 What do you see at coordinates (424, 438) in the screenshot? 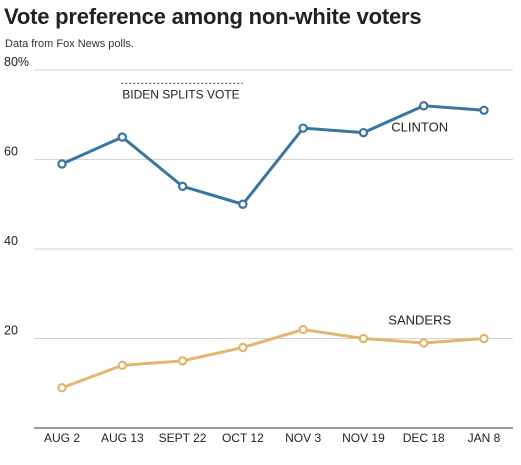
I see `x-tick-label: DEC 18` at bounding box center [424, 438].